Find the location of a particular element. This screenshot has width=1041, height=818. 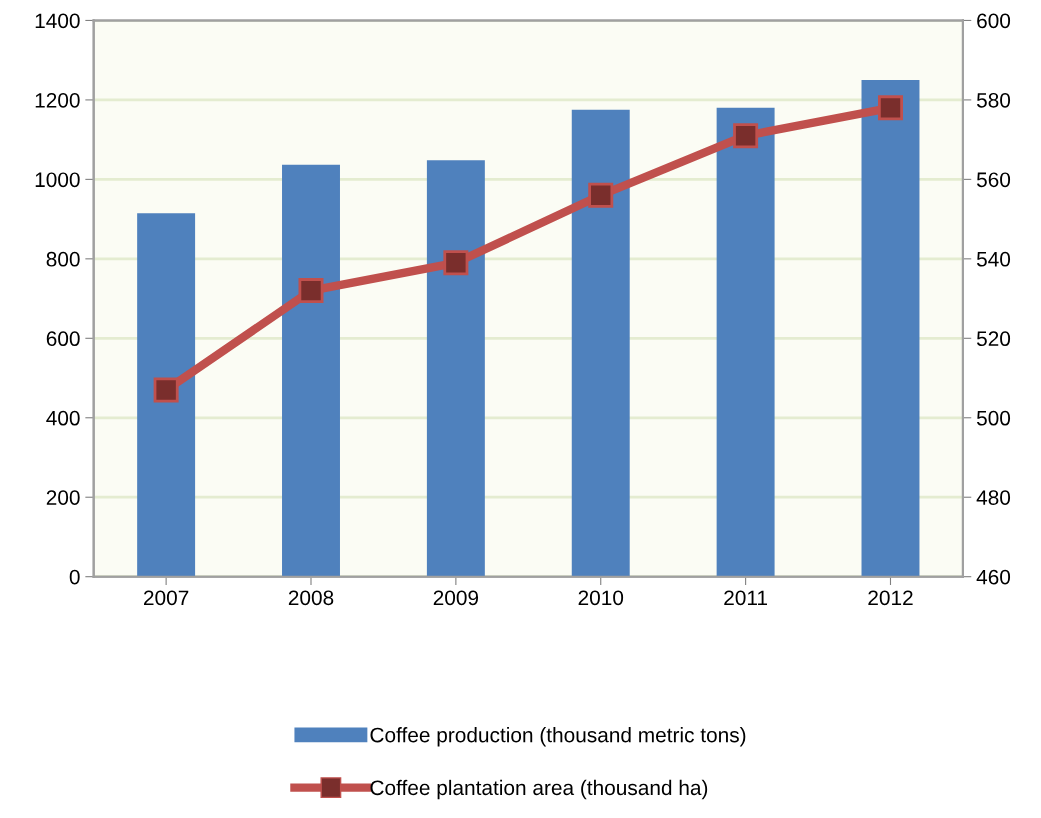

y-tick-label: 1200 is located at coordinates (57, 100).